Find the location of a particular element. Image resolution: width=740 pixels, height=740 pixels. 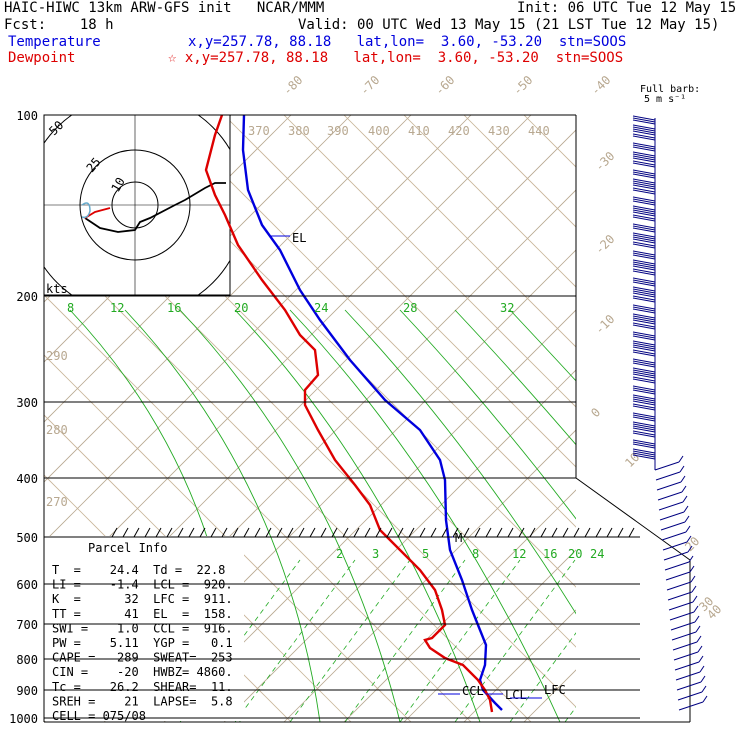

parcel-info-row: LI = -1.4 LCL = 920. is located at coordinates (142, 585).